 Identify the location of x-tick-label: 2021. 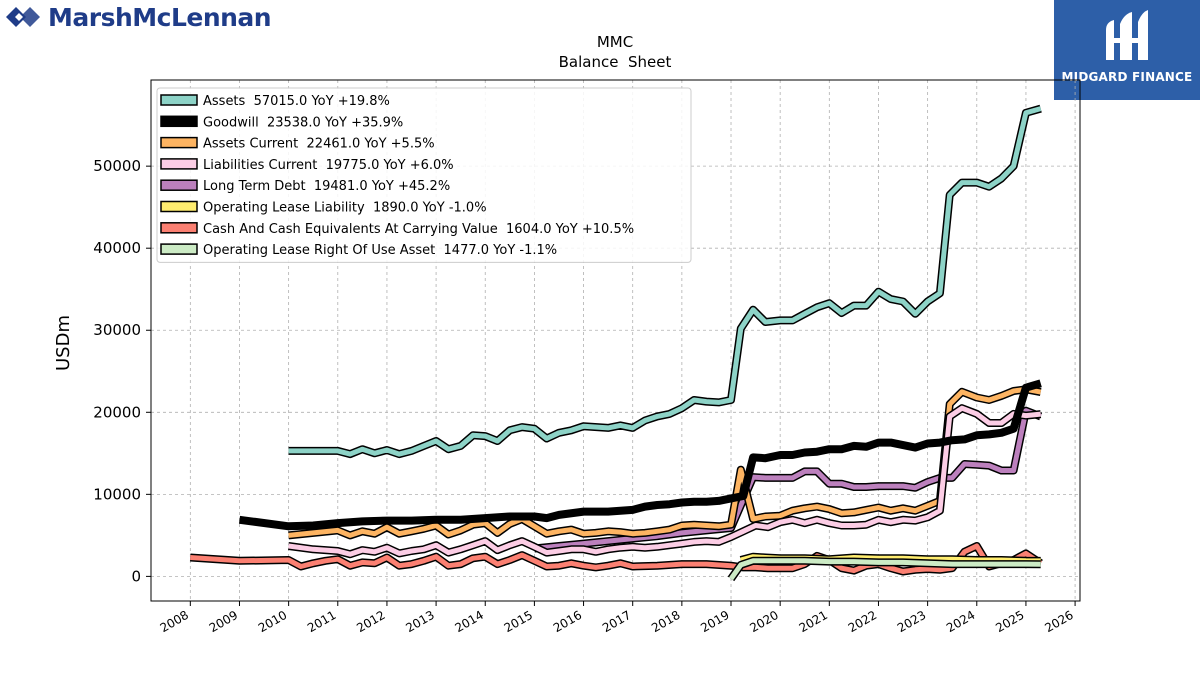
(813, 621).